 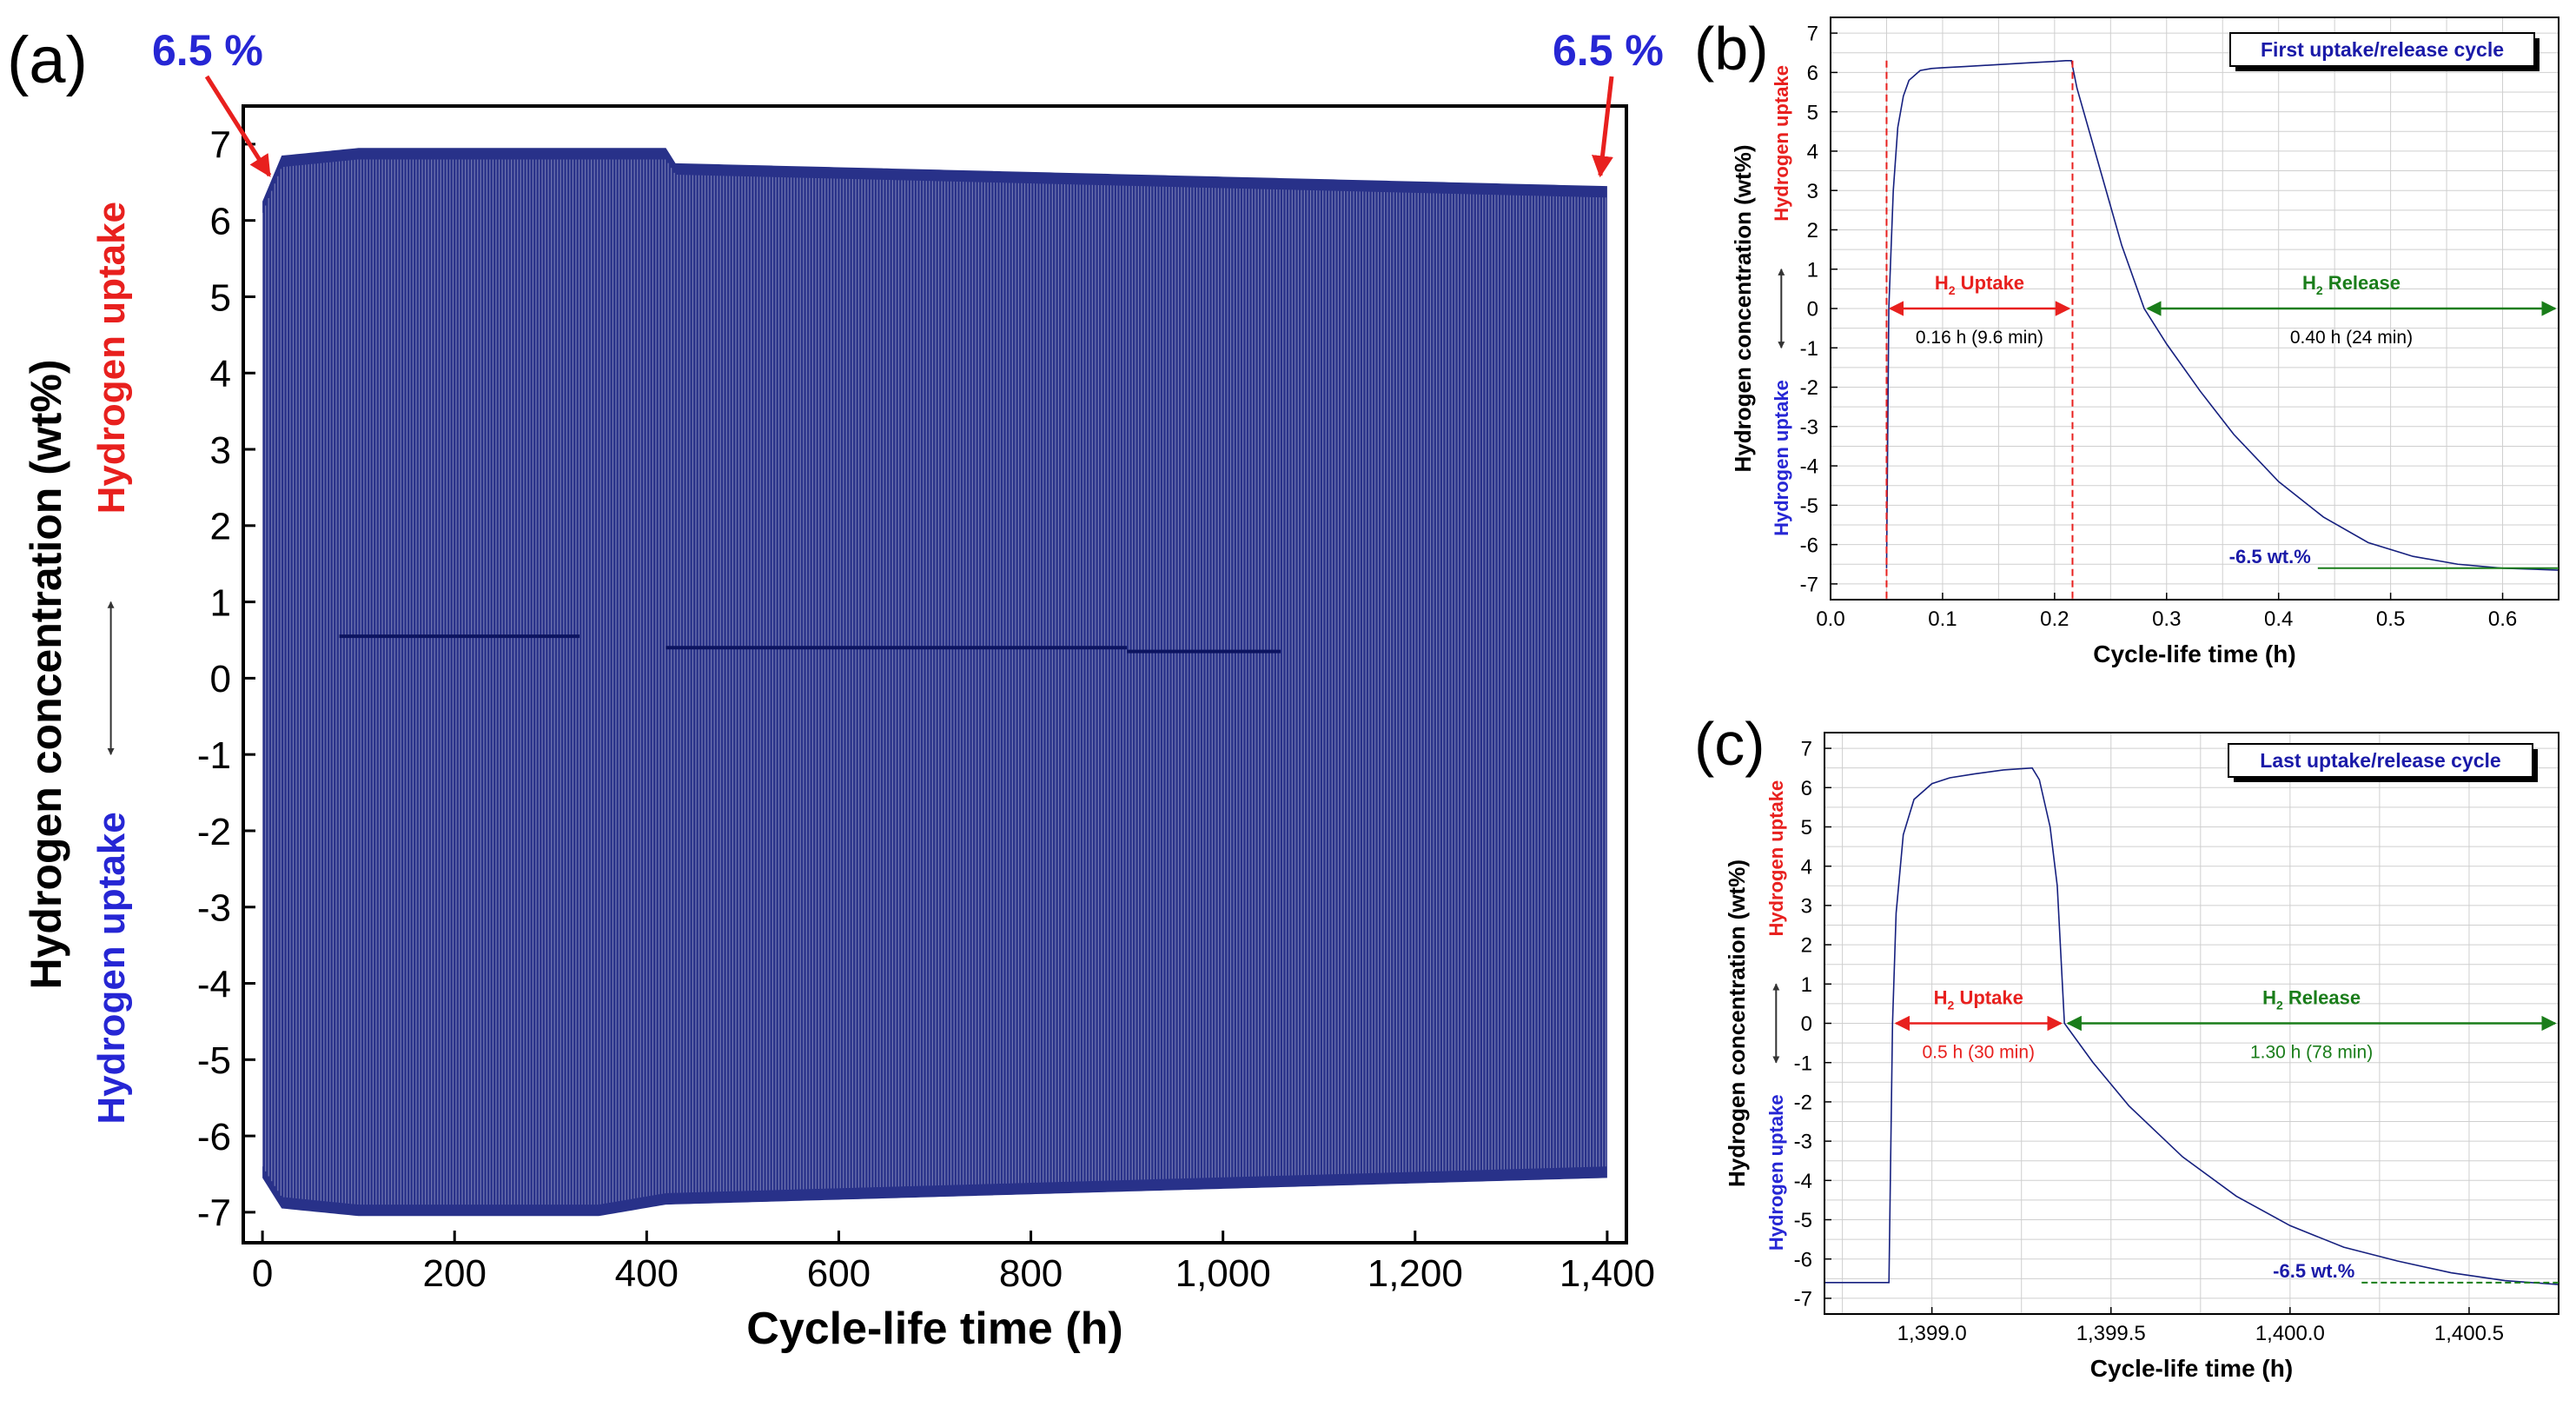 I want to click on x-tick-label: 200, so click(x=455, y=1273).